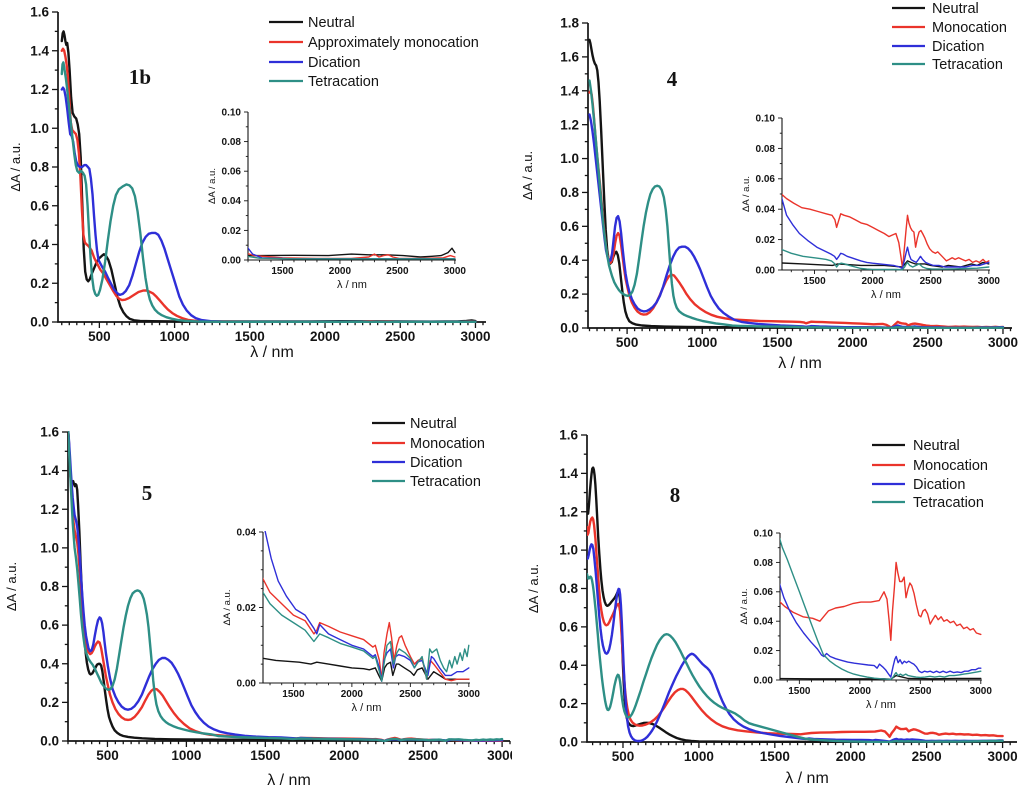  Describe the element at coordinates (928, 503) in the screenshot. I see `legend-item-tetracation: Tetracation` at that location.